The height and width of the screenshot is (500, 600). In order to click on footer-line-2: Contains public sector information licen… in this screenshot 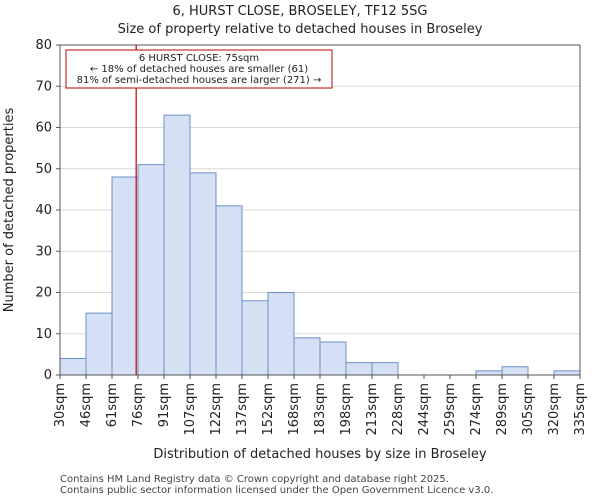, I will do `click(277, 490)`.